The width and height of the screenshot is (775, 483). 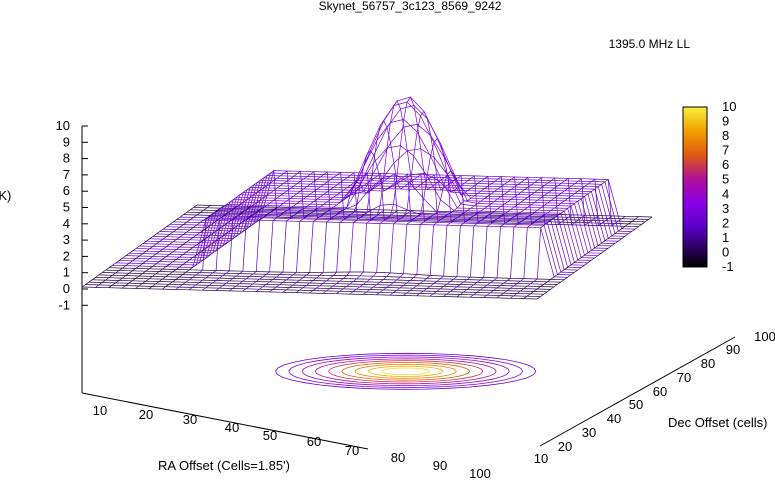 I want to click on z-tick-label: -1, so click(x=64, y=304).